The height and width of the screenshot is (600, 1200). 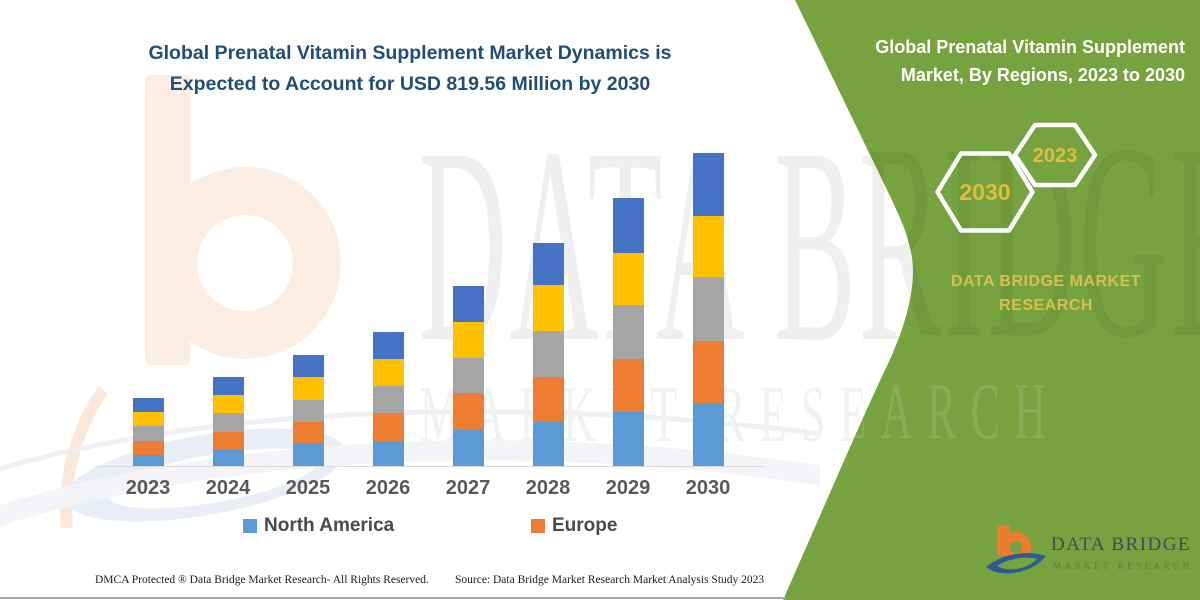 I want to click on data-bridge-logo-icon, so click(x=1016, y=549).